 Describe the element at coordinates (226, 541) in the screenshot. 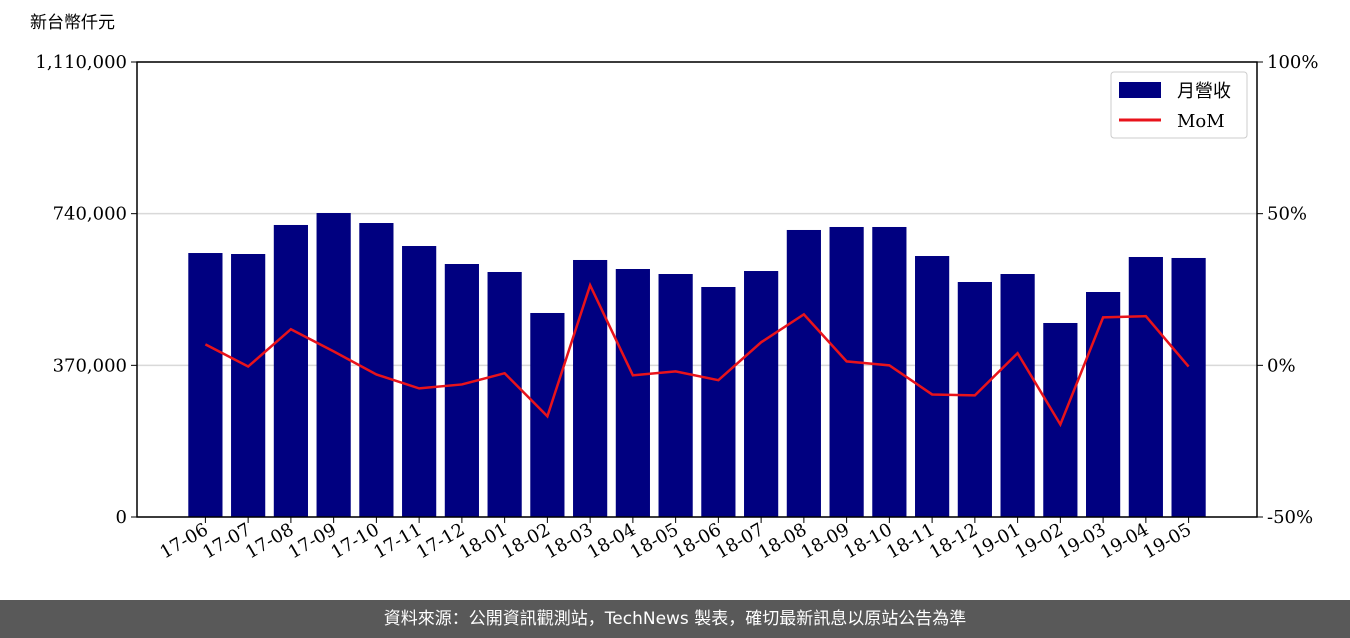

I see `x-tick-label: 17-07` at that location.